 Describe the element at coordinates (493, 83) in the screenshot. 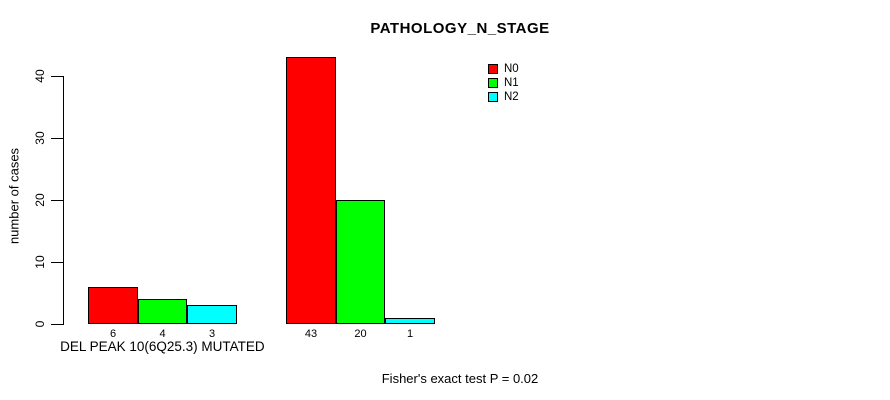

I see `legend-swatch-n1` at that location.